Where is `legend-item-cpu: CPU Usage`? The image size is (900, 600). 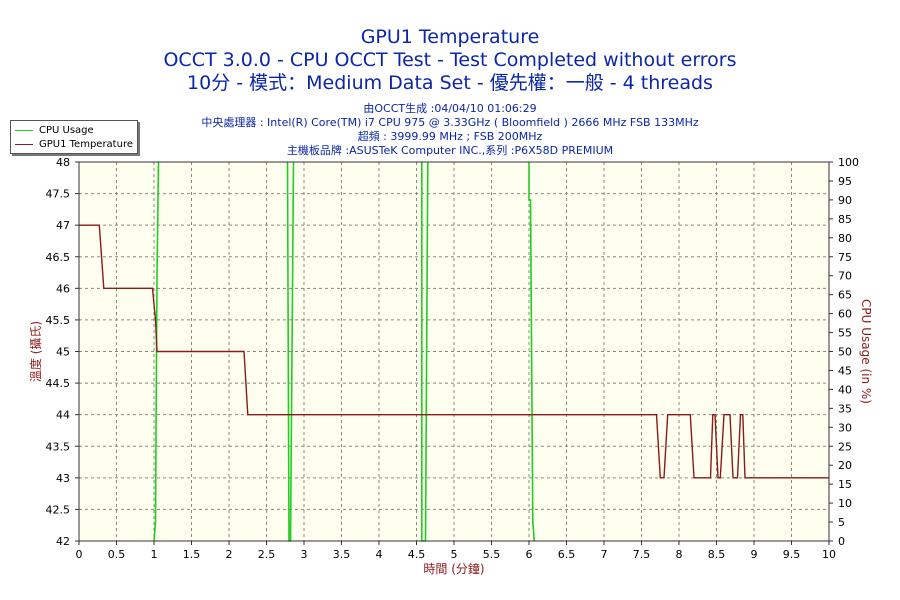 legend-item-cpu: CPU Usage is located at coordinates (54, 130).